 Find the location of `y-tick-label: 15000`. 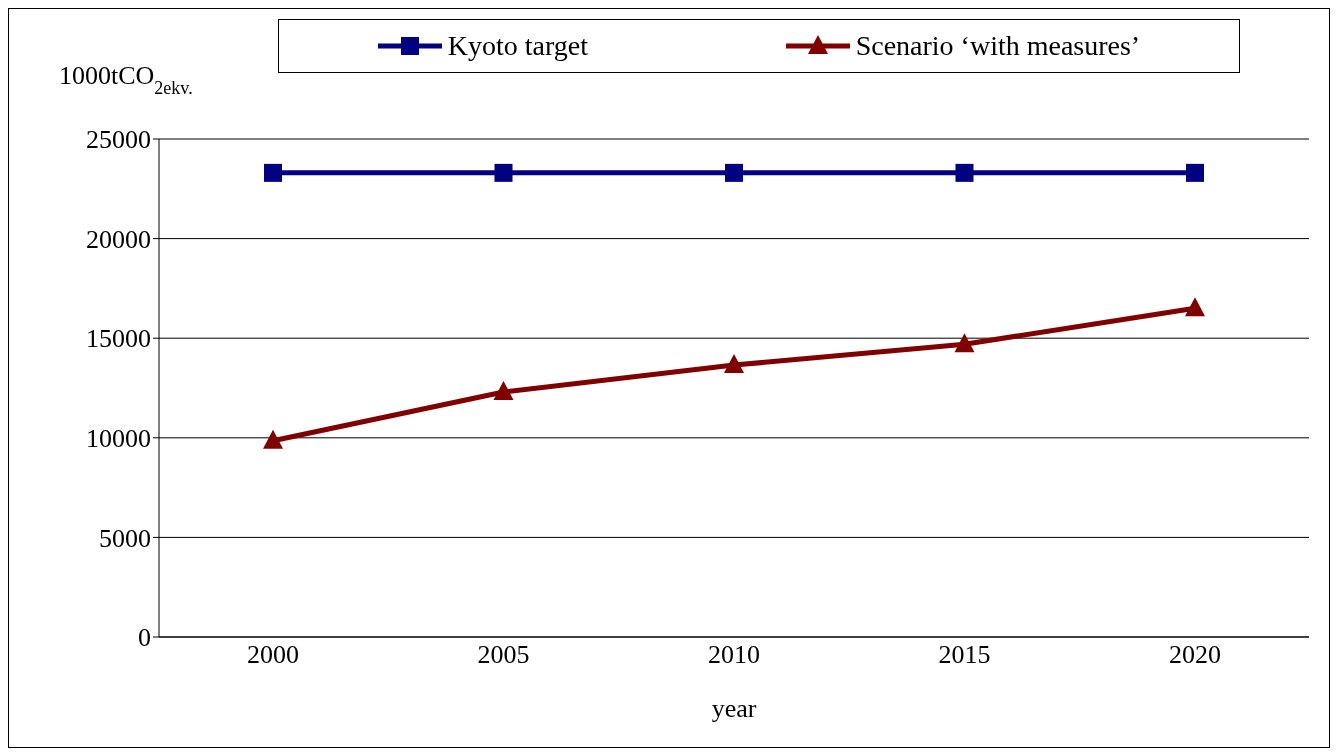

y-tick-label: 15000 is located at coordinates (118, 339).